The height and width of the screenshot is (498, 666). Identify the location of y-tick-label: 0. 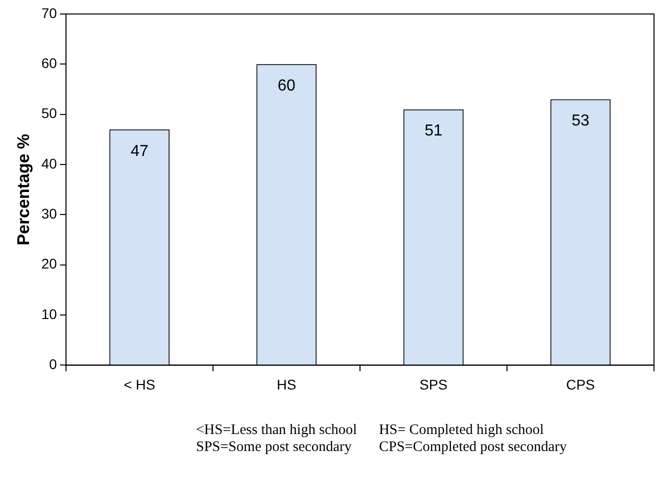
(53, 364).